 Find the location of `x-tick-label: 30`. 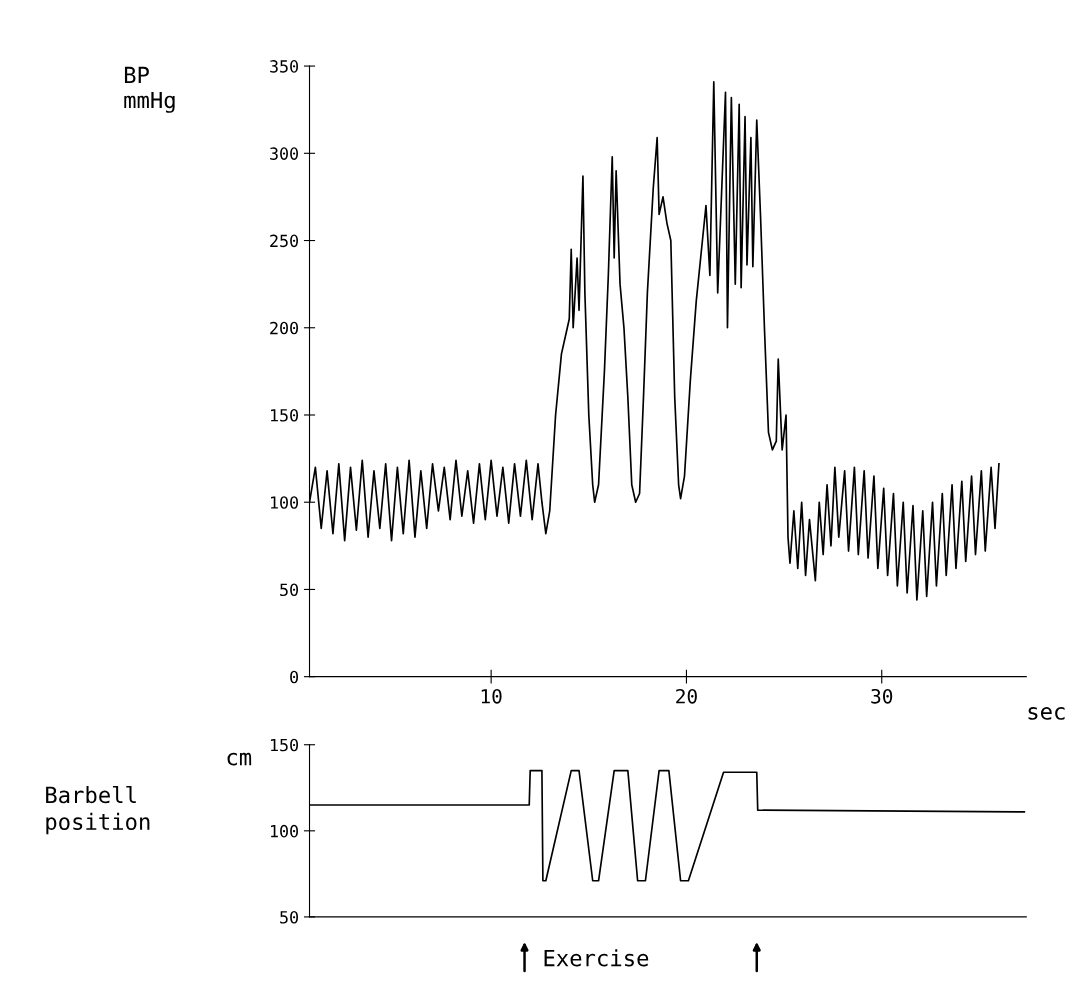

x-tick-label: 30 is located at coordinates (882, 696).